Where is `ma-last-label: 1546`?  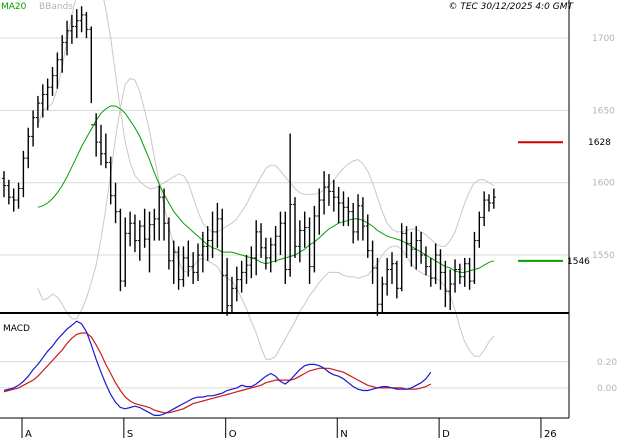
ma-last-label: 1546 is located at coordinates (578, 262).